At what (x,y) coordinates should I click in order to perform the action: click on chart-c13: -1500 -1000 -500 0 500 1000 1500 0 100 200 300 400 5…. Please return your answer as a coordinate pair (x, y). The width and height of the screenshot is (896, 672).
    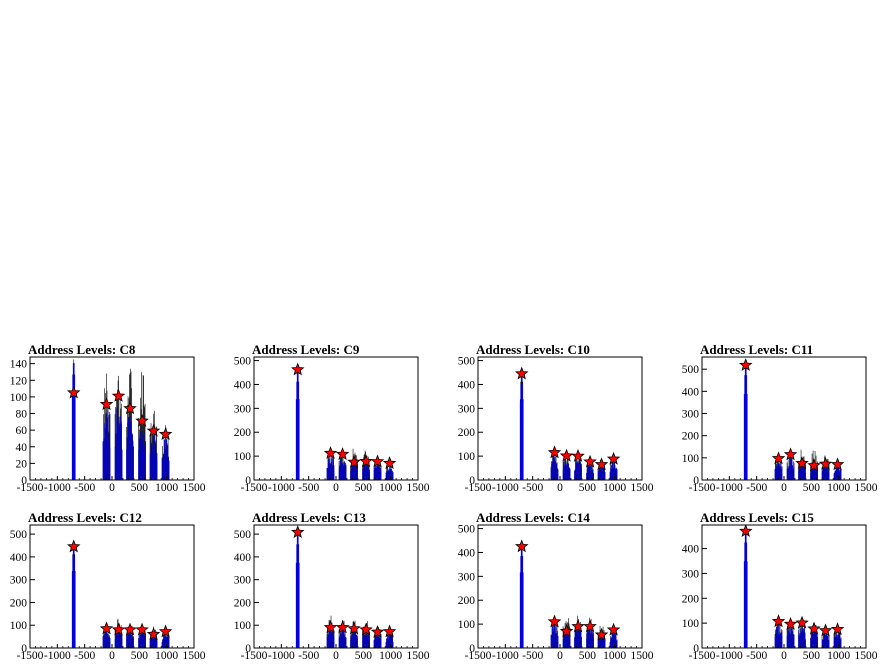
    Looking at the image, I should click on (332, 586).